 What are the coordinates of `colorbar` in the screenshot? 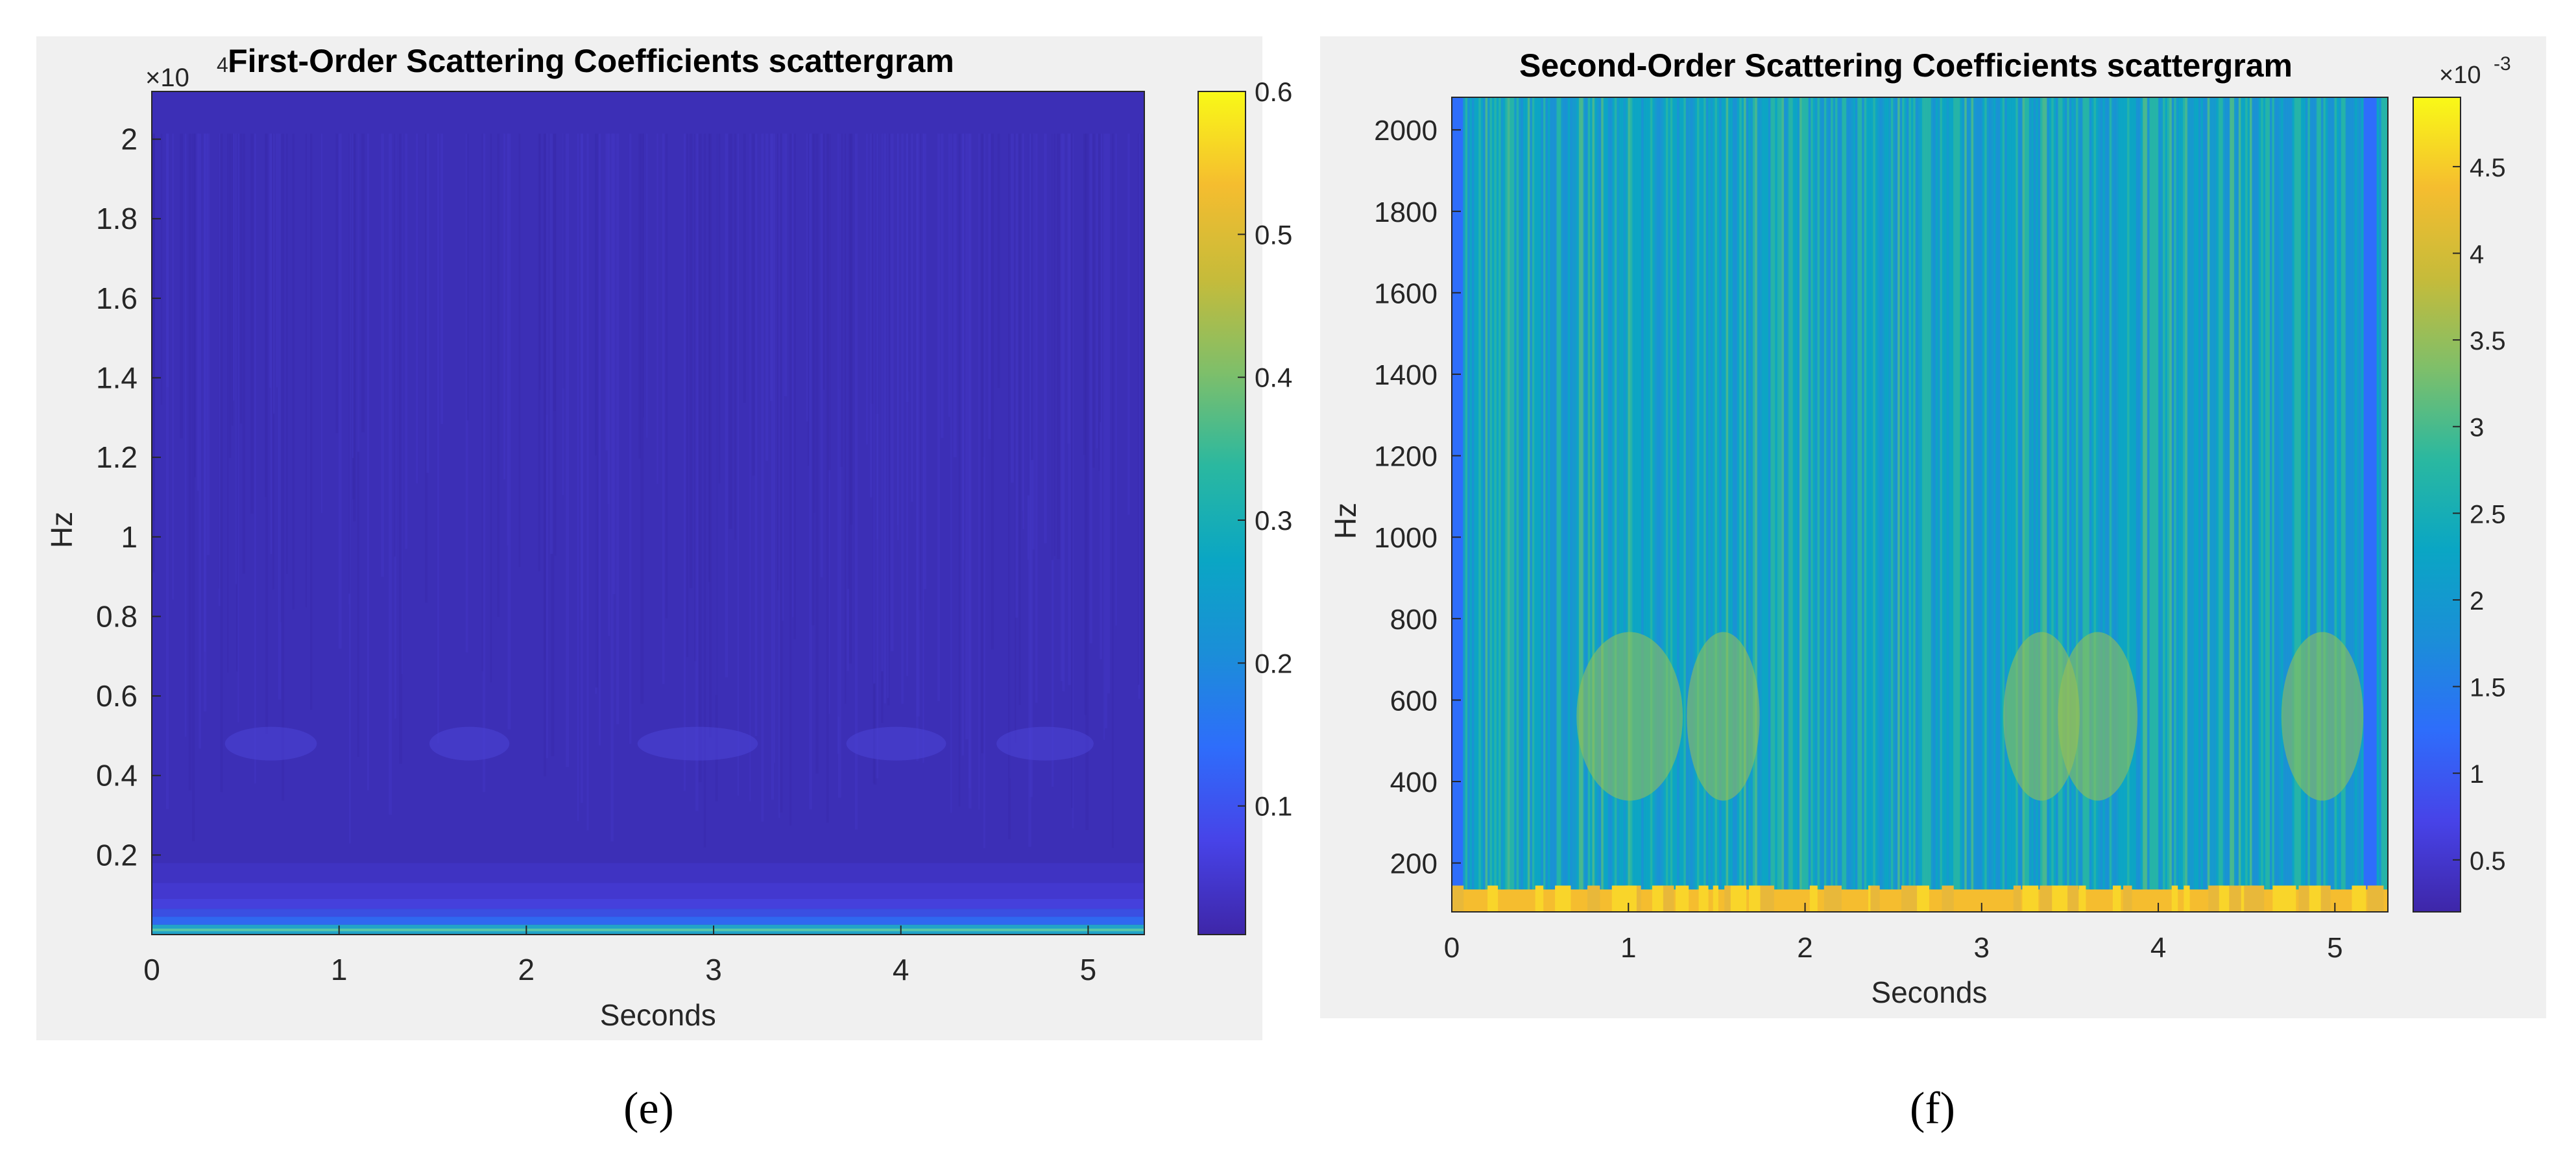 It's located at (1222, 513).